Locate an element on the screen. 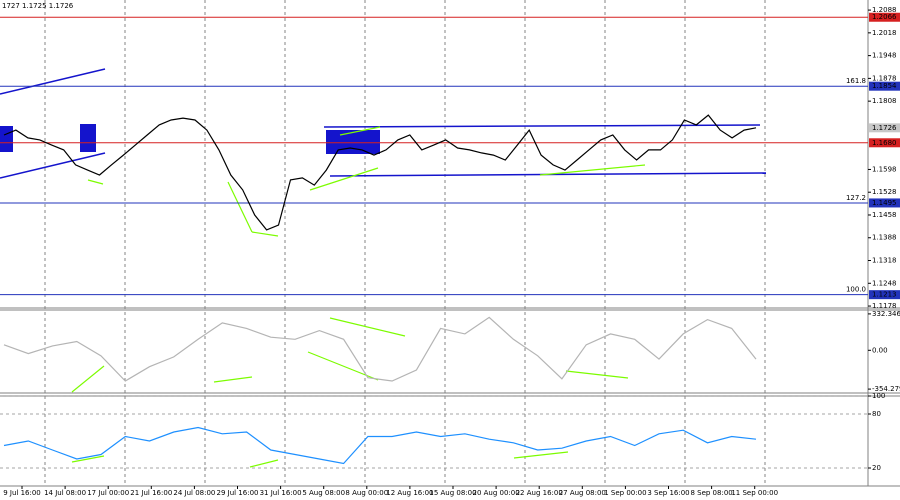 The height and width of the screenshot is (500, 900). x-tick-label: 5 Aug 08:00 is located at coordinates (323, 493).